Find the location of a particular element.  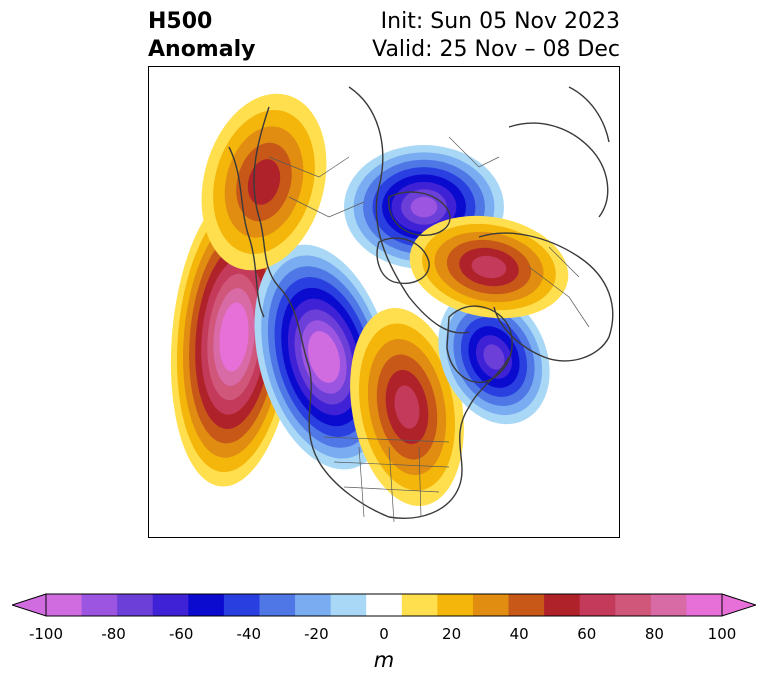

colorbar-tick-label: -100 is located at coordinates (46, 634).